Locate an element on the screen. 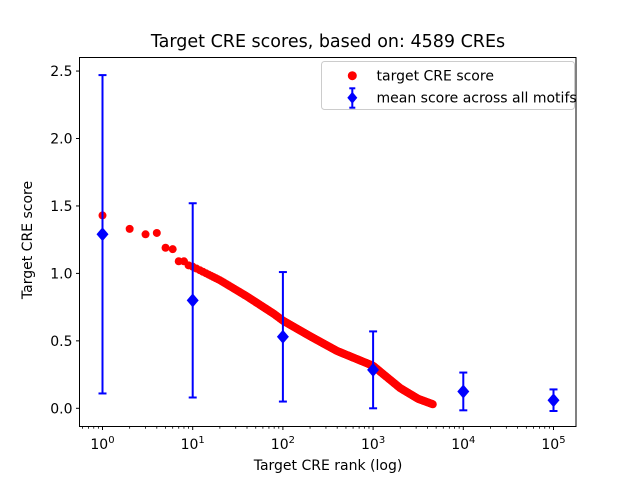  legend-box is located at coordinates (448, 85).